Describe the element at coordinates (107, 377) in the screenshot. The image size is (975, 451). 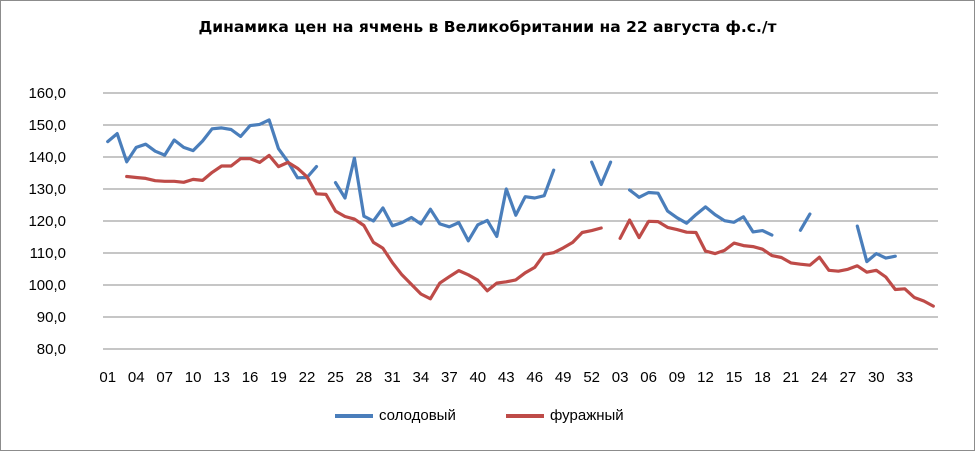
I see `x-tick-label: 01` at that location.